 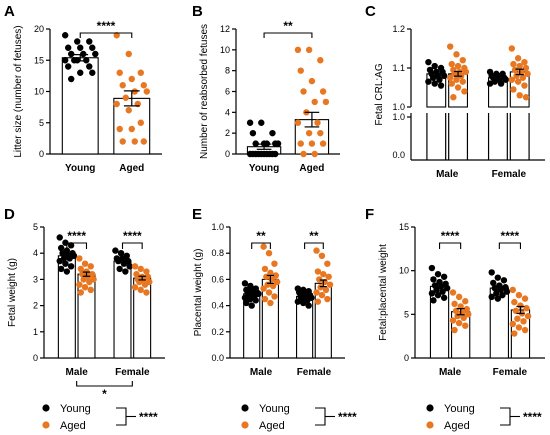 I want to click on legend-2: Young Aged ****, so click(x=299, y=417).